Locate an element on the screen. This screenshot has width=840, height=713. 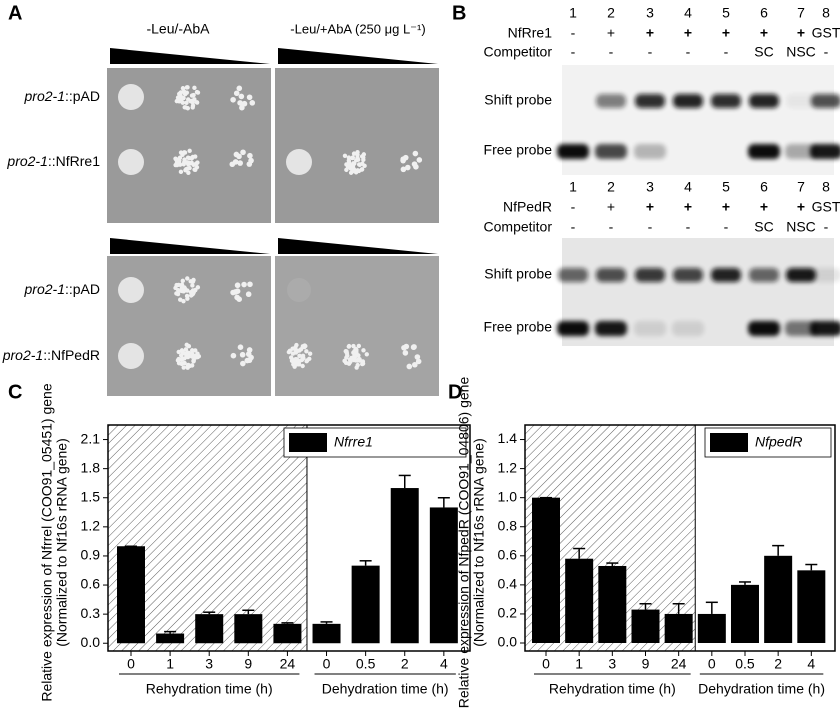
panel-label: D is located at coordinates (455, 392).